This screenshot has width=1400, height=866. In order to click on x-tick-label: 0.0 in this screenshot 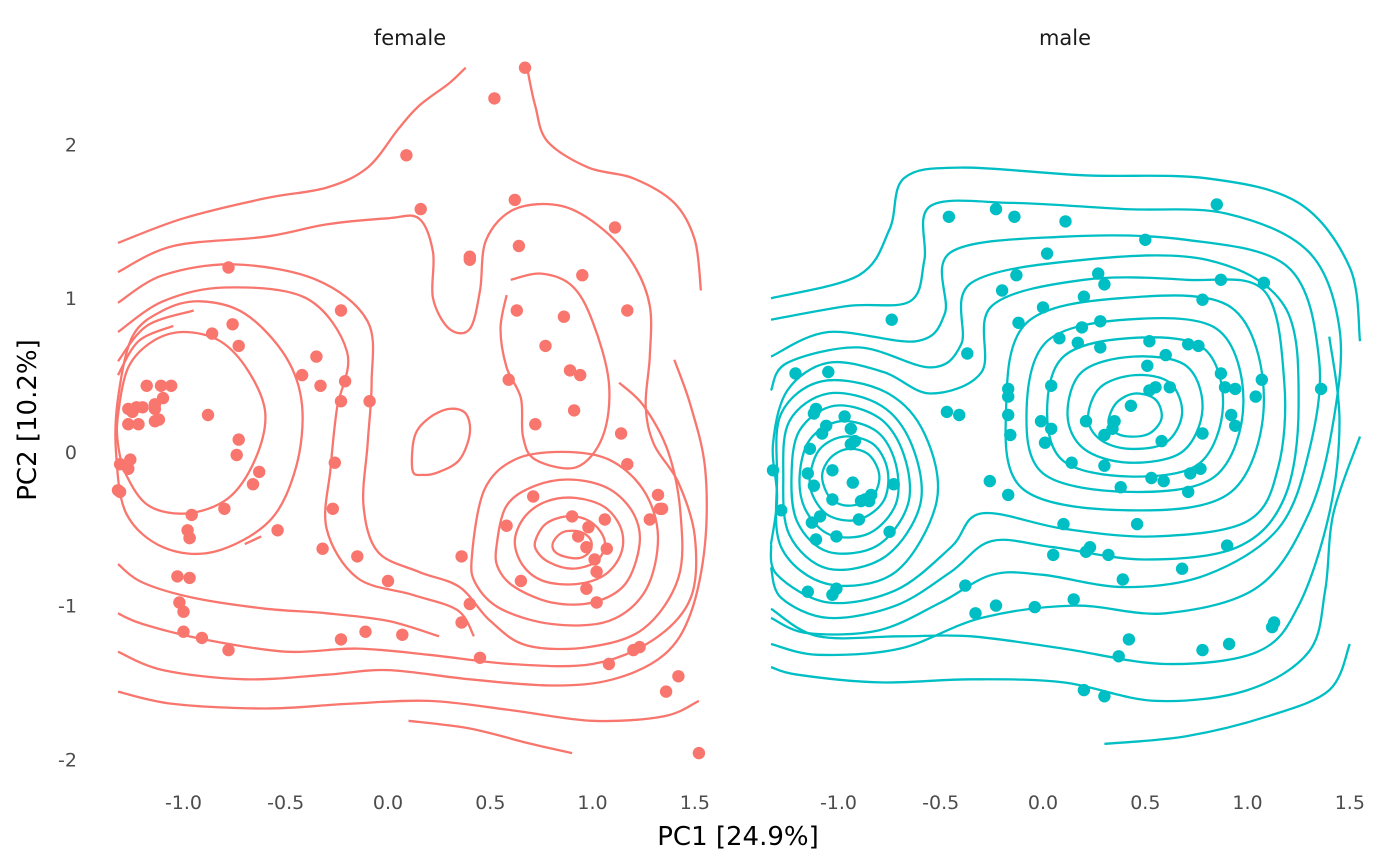, I will do `click(1043, 803)`.